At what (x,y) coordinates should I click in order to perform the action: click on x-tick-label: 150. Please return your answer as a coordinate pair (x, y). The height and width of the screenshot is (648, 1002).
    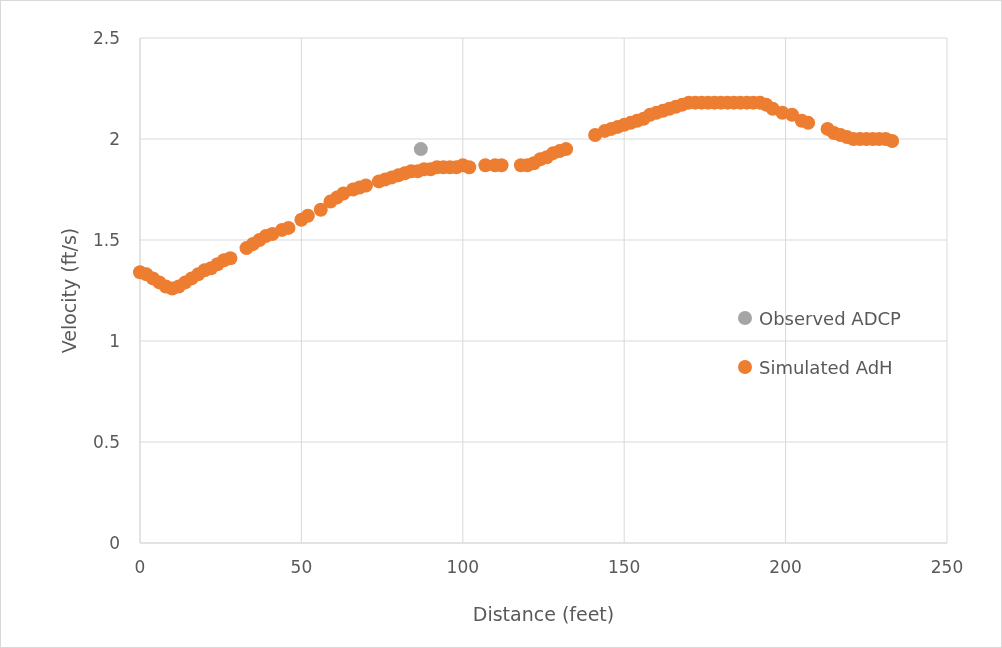
    Looking at the image, I should click on (624, 567).